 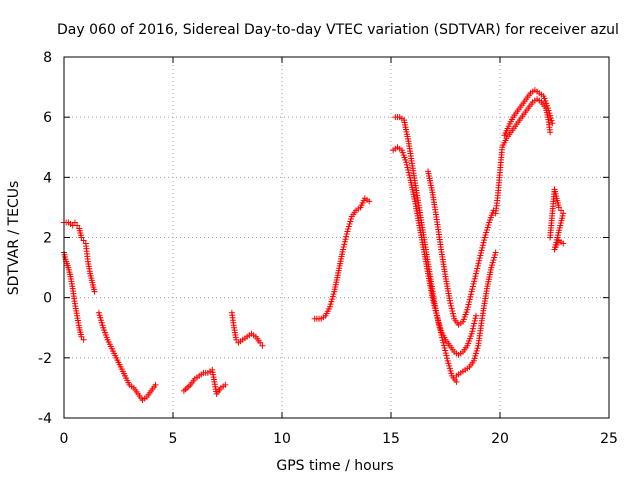 I want to click on y-tick-label: 8, so click(x=47, y=58).